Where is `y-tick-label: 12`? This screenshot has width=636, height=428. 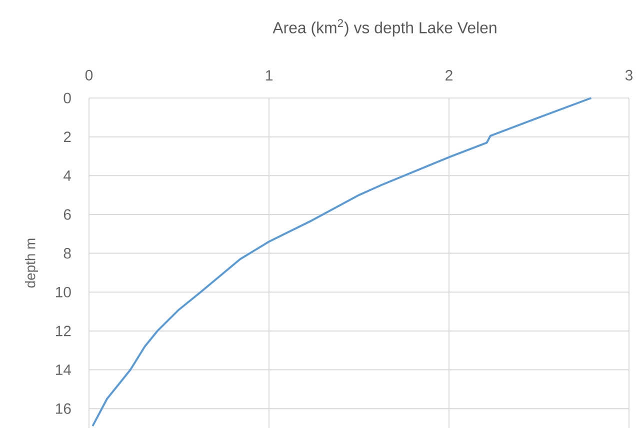
y-tick-label: 12 is located at coordinates (63, 331).